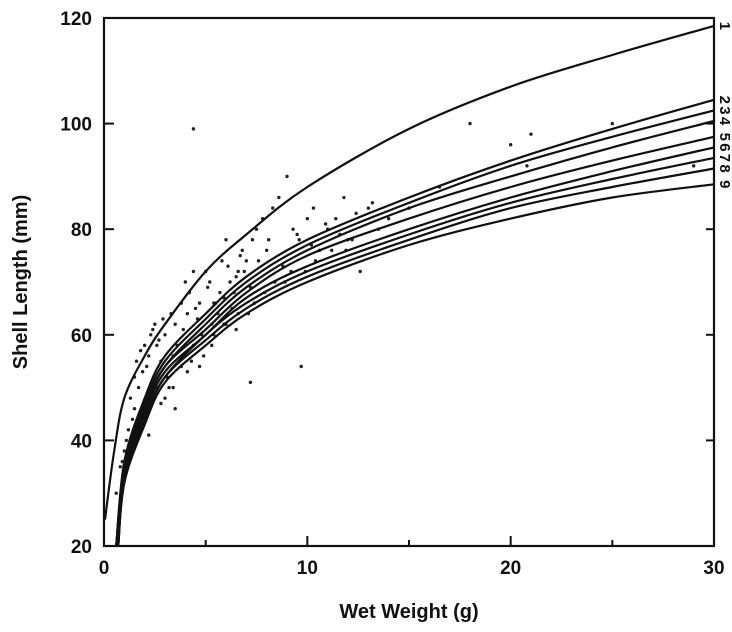  I want to click on x-axis-title: Wet Weight (g), so click(408, 612).